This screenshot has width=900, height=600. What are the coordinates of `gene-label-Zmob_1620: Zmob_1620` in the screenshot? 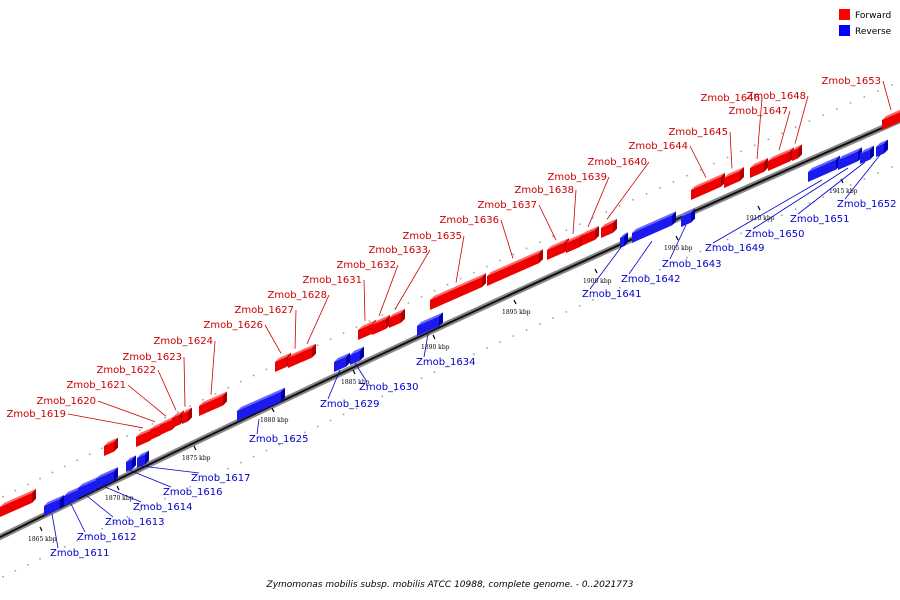 It's located at (96, 409).